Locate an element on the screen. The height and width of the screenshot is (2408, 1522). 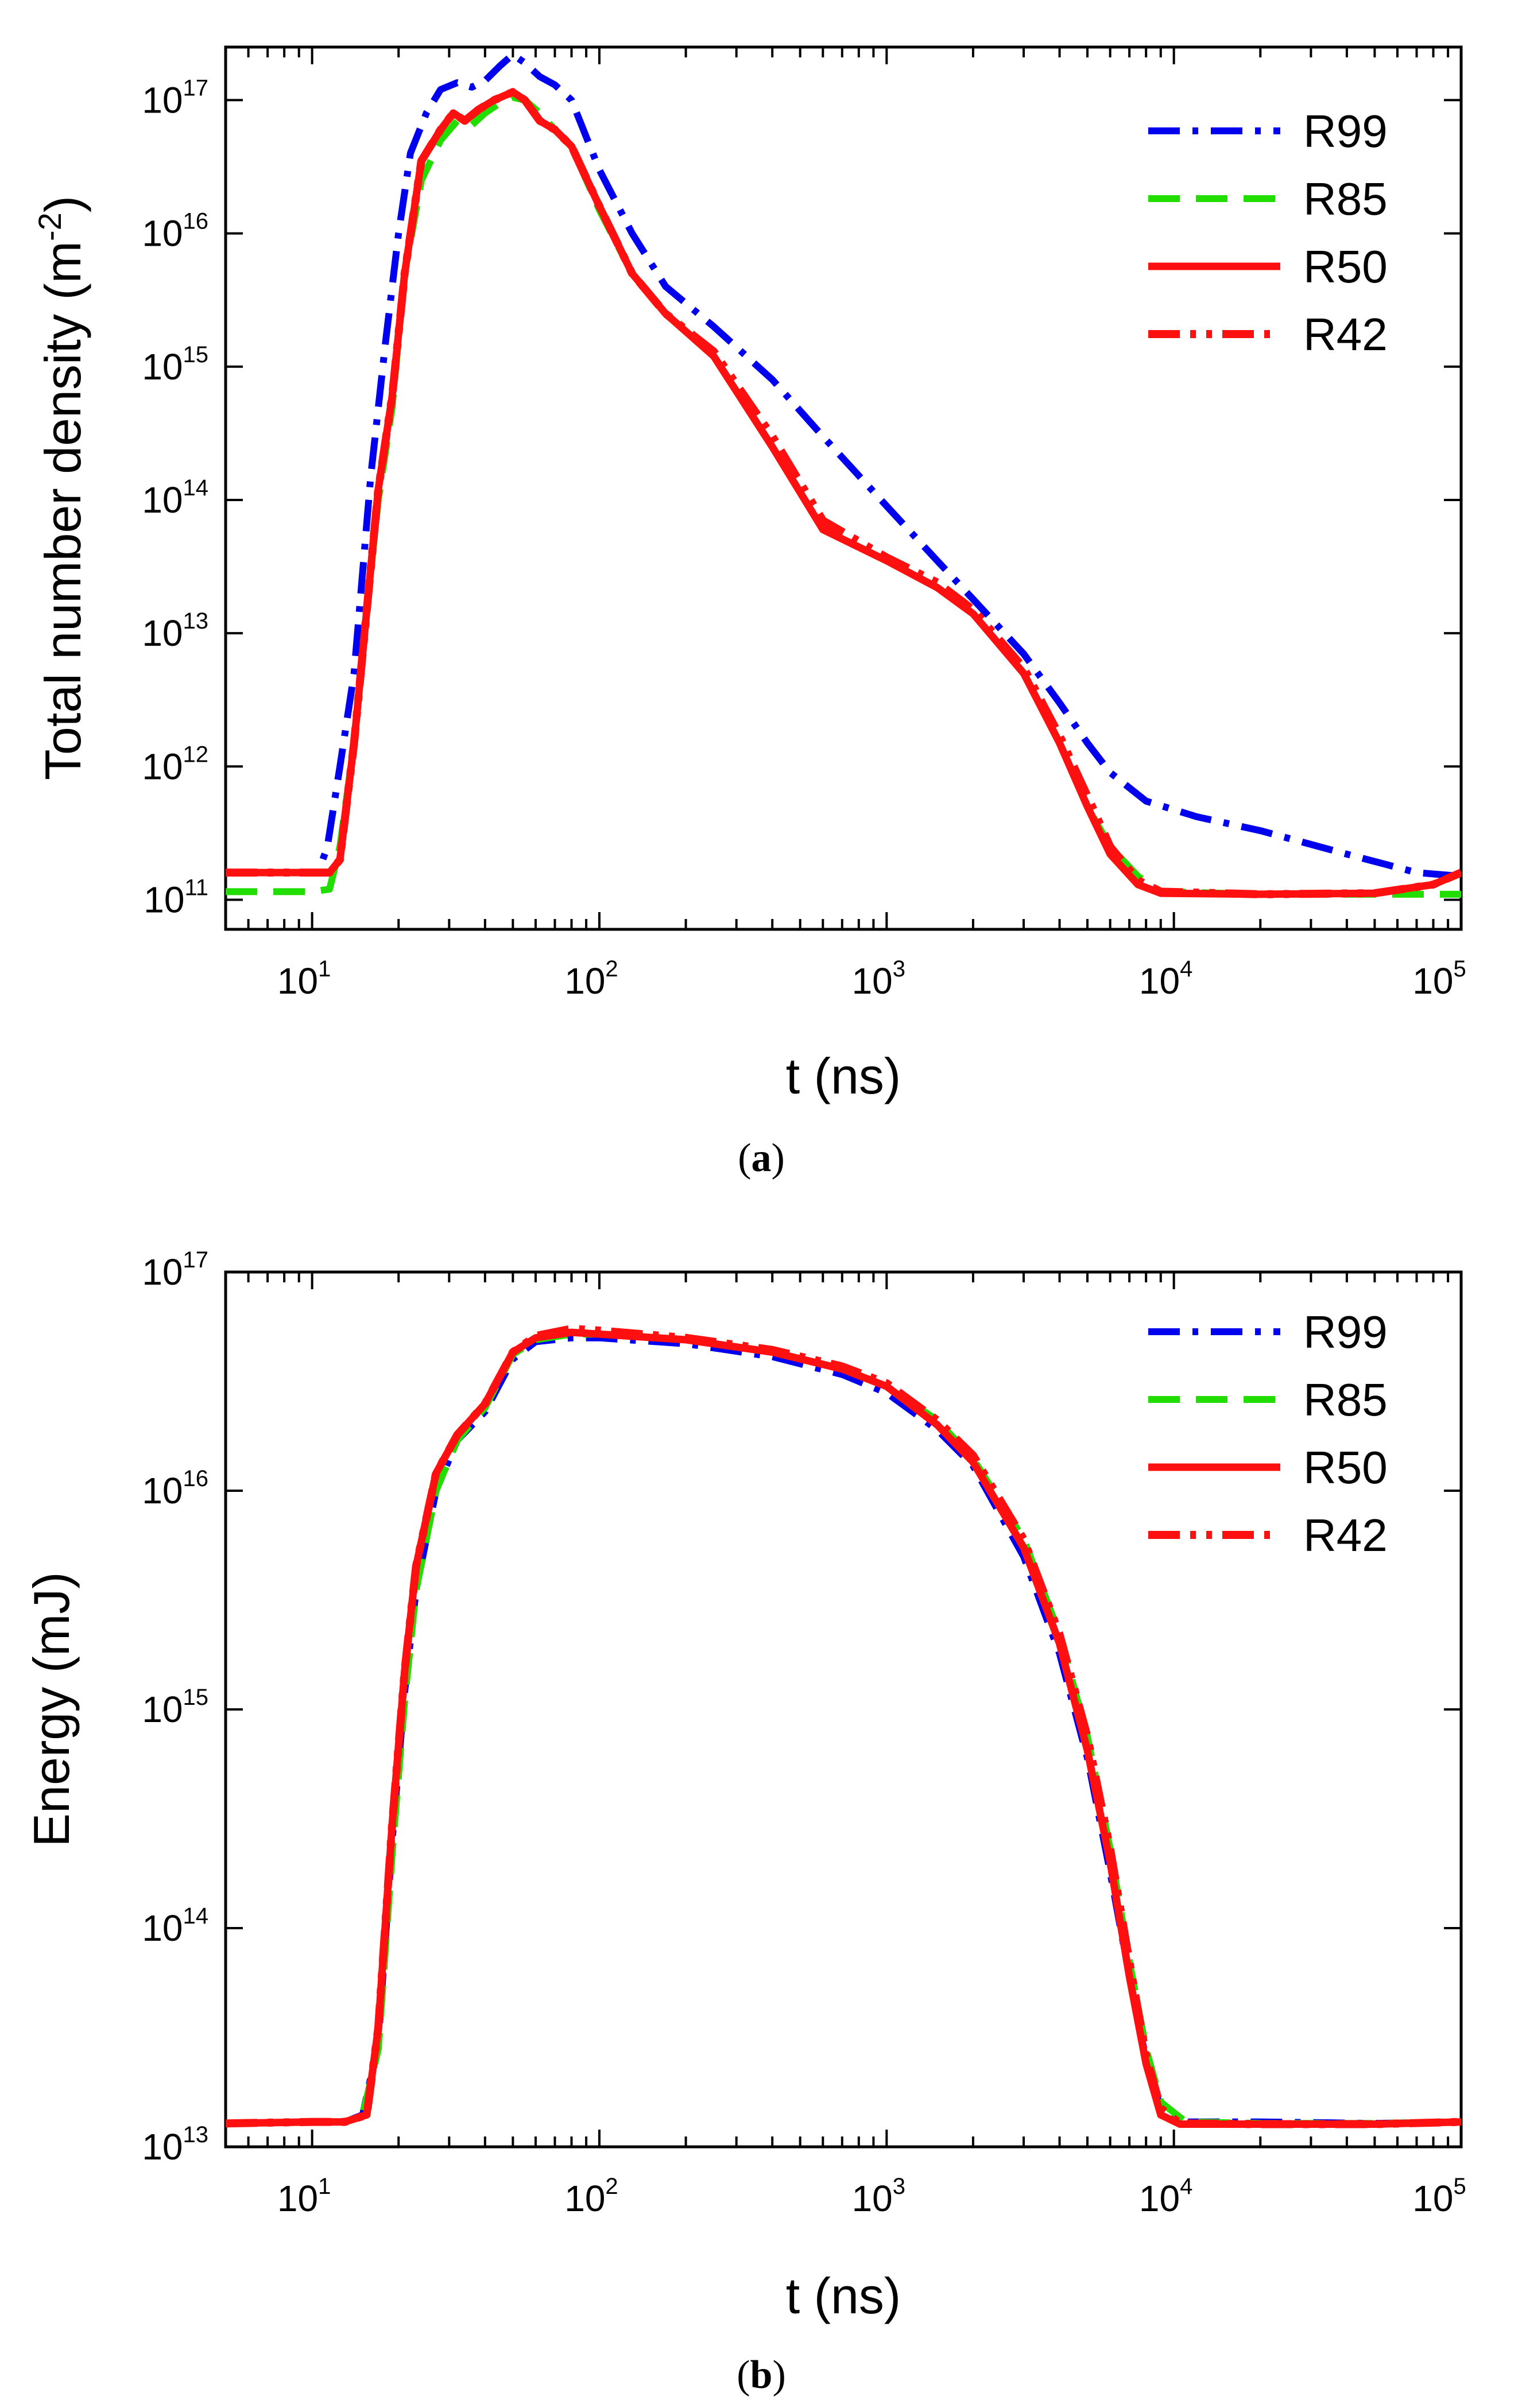
y-tick-labels: 1013 1014 1015 1016 1017 is located at coordinates (175, 1707).